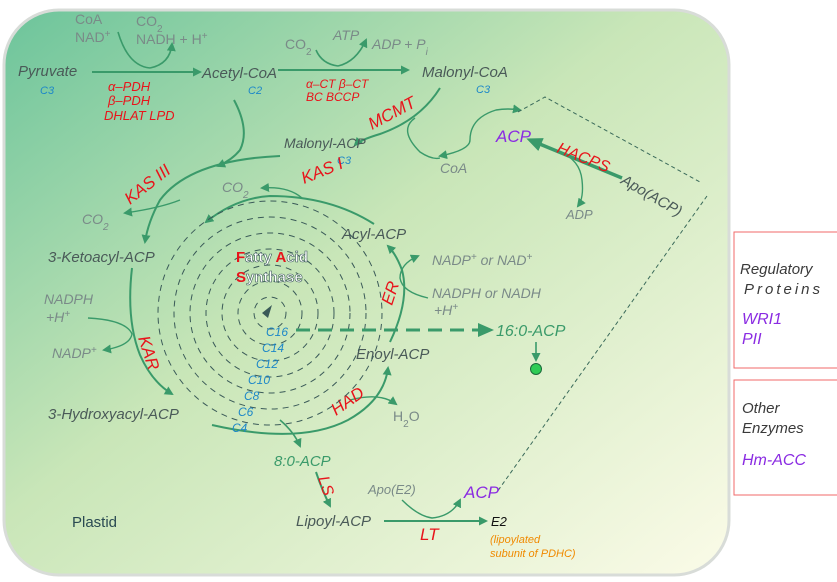 Image resolution: width=837 pixels, height=582 pixels. I want to click on acc-ct: α–CT β–CT, so click(338, 84).